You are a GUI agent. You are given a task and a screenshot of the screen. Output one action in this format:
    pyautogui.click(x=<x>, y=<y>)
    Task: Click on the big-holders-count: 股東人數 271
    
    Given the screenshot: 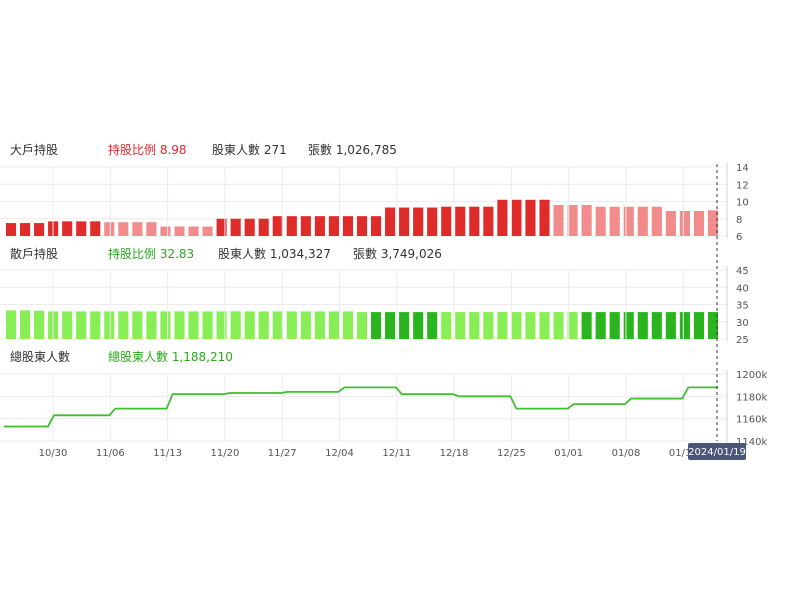 What is the action you would take?
    pyautogui.click(x=249, y=150)
    